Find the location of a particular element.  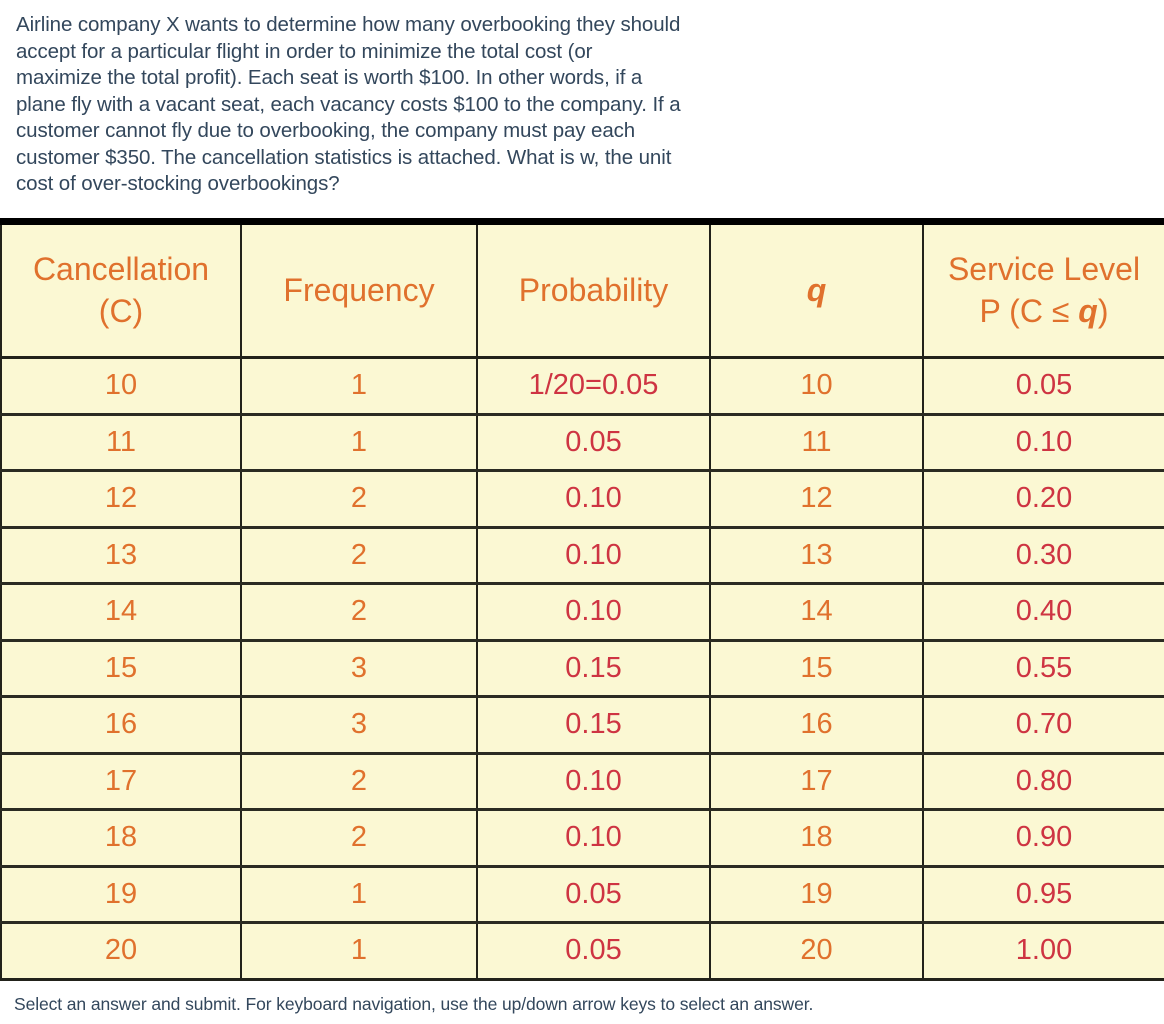

header-service-level: Service Level P (C ≤ q) is located at coordinates (1043, 290).